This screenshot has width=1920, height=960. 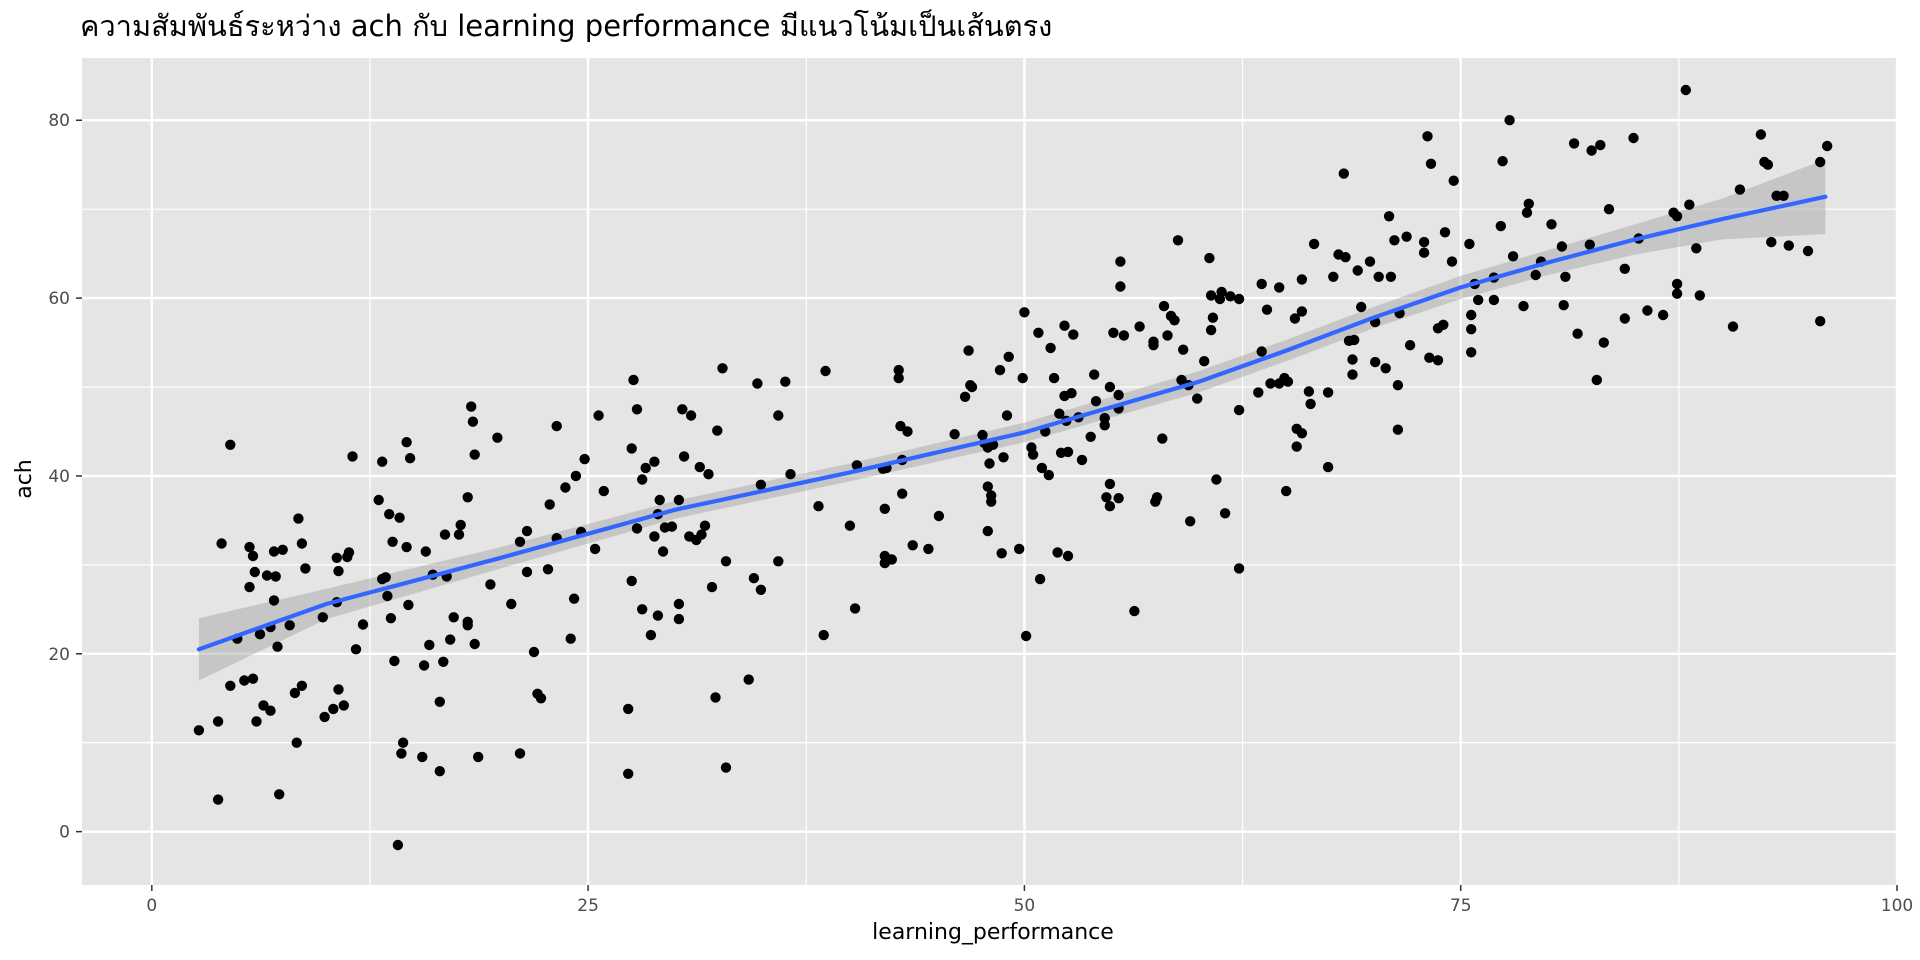 I want to click on x-tick-label: 100, so click(x=1897, y=906).